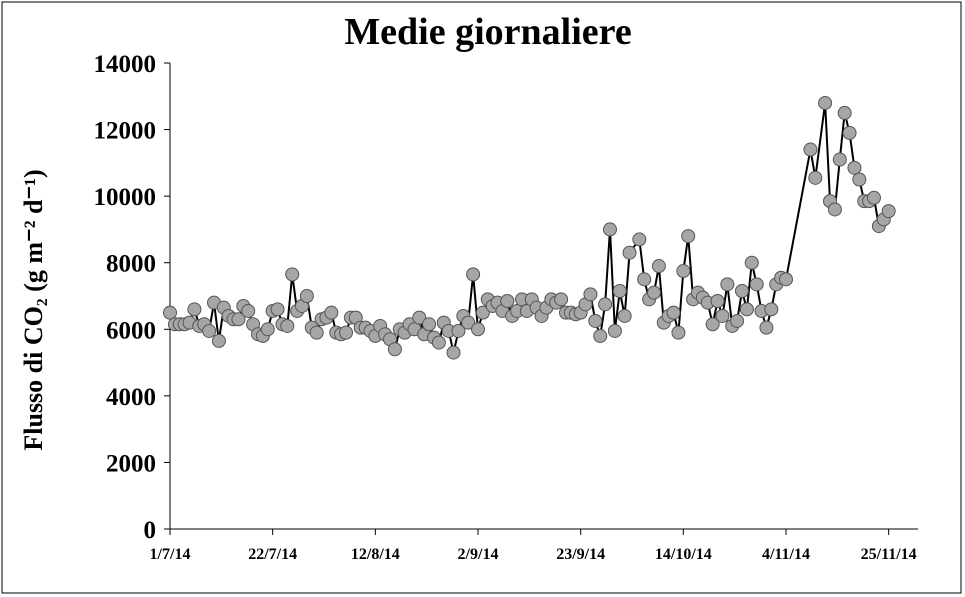 The height and width of the screenshot is (597, 965). I want to click on y-axis-label: Flusso di CO₂ (g m⁻² d⁻¹), so click(33, 309).